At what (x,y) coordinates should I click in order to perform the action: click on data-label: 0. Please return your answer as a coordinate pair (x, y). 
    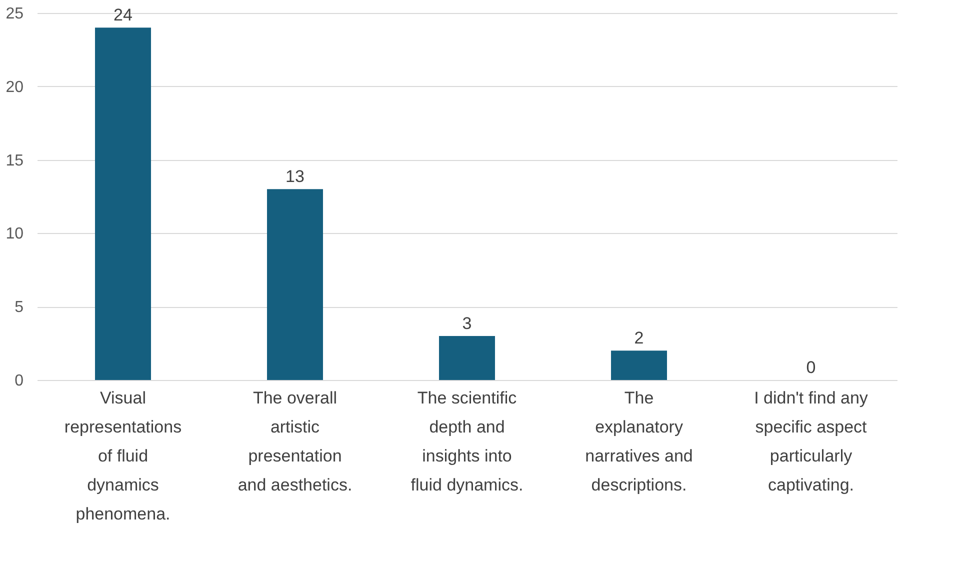
    Looking at the image, I should click on (811, 367).